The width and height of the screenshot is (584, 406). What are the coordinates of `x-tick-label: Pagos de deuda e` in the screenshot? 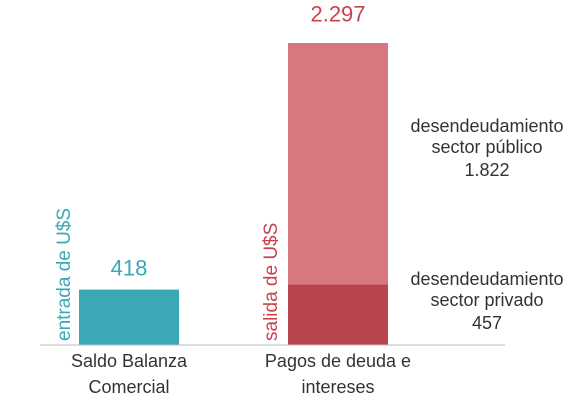 It's located at (338, 361).